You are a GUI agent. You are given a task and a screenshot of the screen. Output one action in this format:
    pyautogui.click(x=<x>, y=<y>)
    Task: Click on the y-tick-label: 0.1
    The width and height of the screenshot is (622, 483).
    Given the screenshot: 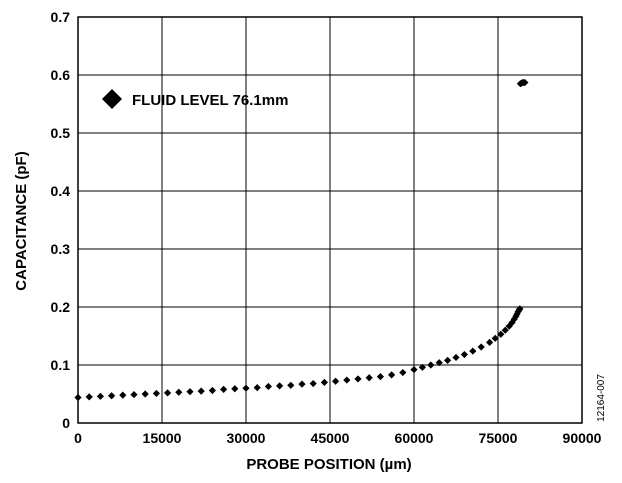 What is the action you would take?
    pyautogui.click(x=61, y=365)
    